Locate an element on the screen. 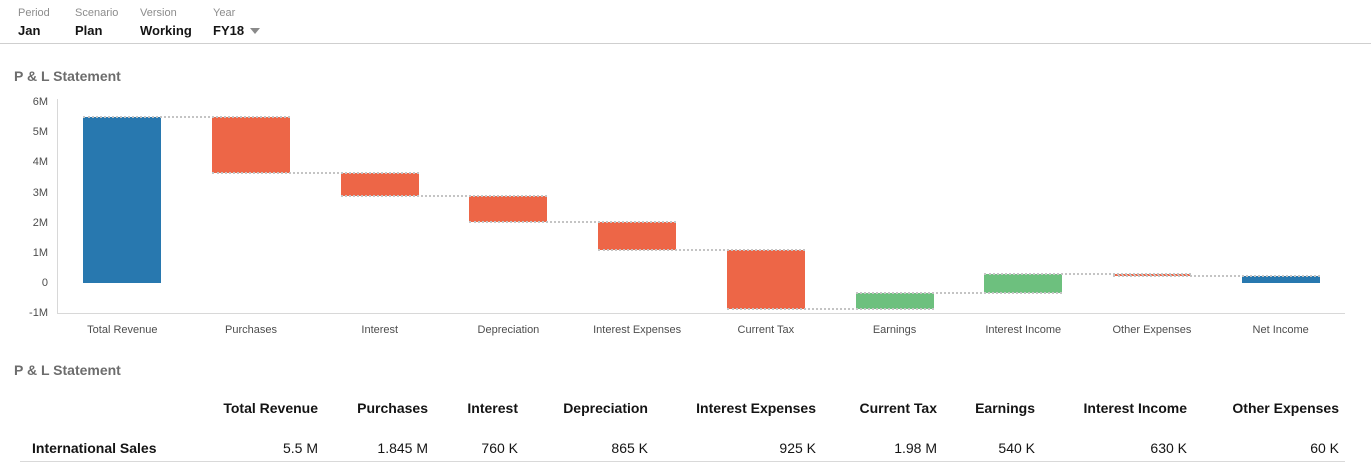 The height and width of the screenshot is (474, 1371). pov-version: Version Working is located at coordinates (166, 22).